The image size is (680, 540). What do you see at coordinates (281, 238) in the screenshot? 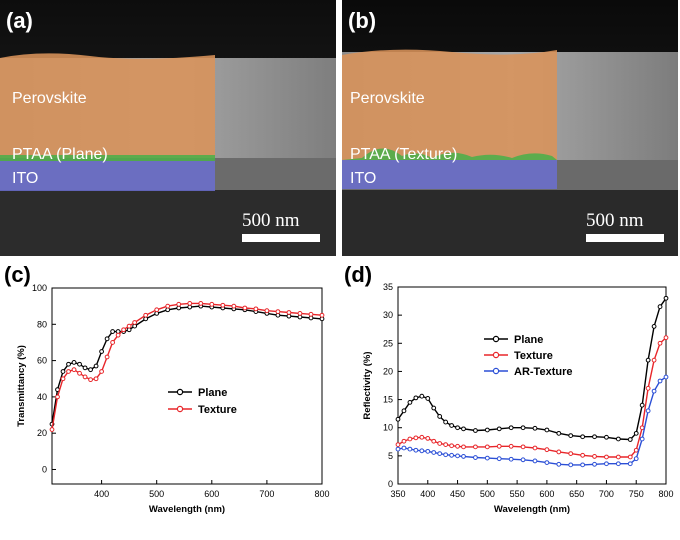
I see `scale-bar` at bounding box center [281, 238].